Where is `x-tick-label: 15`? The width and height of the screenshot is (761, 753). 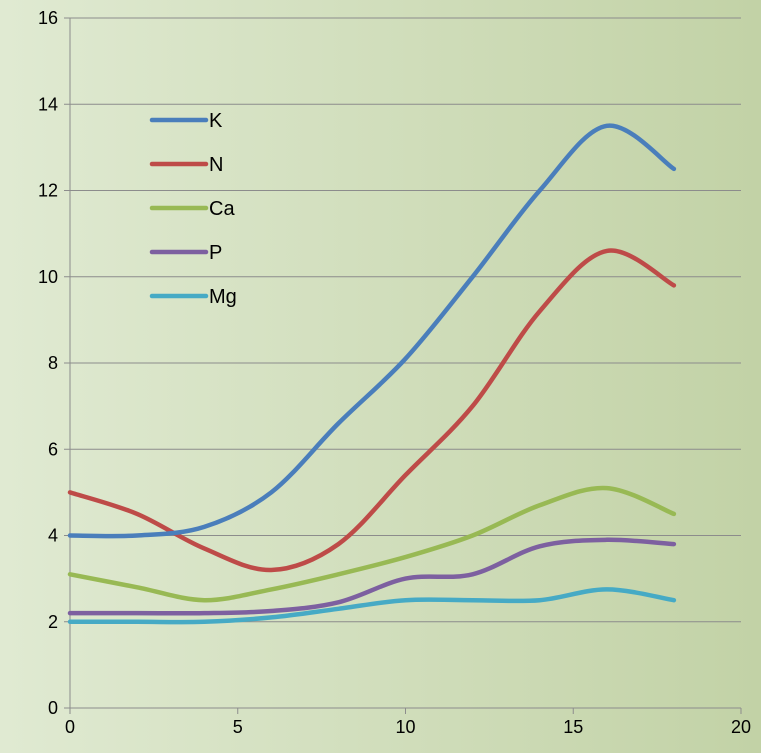
x-tick-label: 15 is located at coordinates (573, 727).